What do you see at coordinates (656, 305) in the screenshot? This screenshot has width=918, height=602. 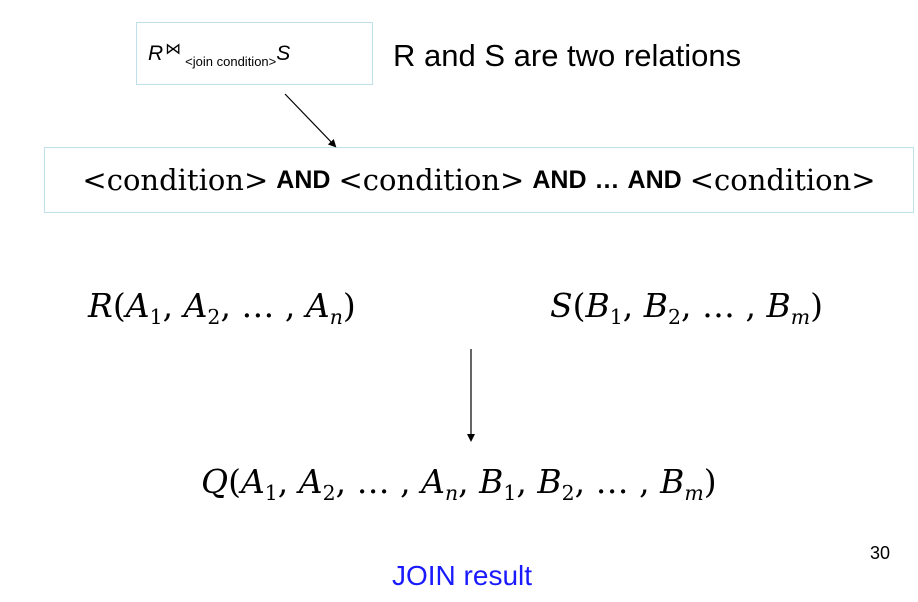 I see `s-attr-2: B` at bounding box center [656, 305].